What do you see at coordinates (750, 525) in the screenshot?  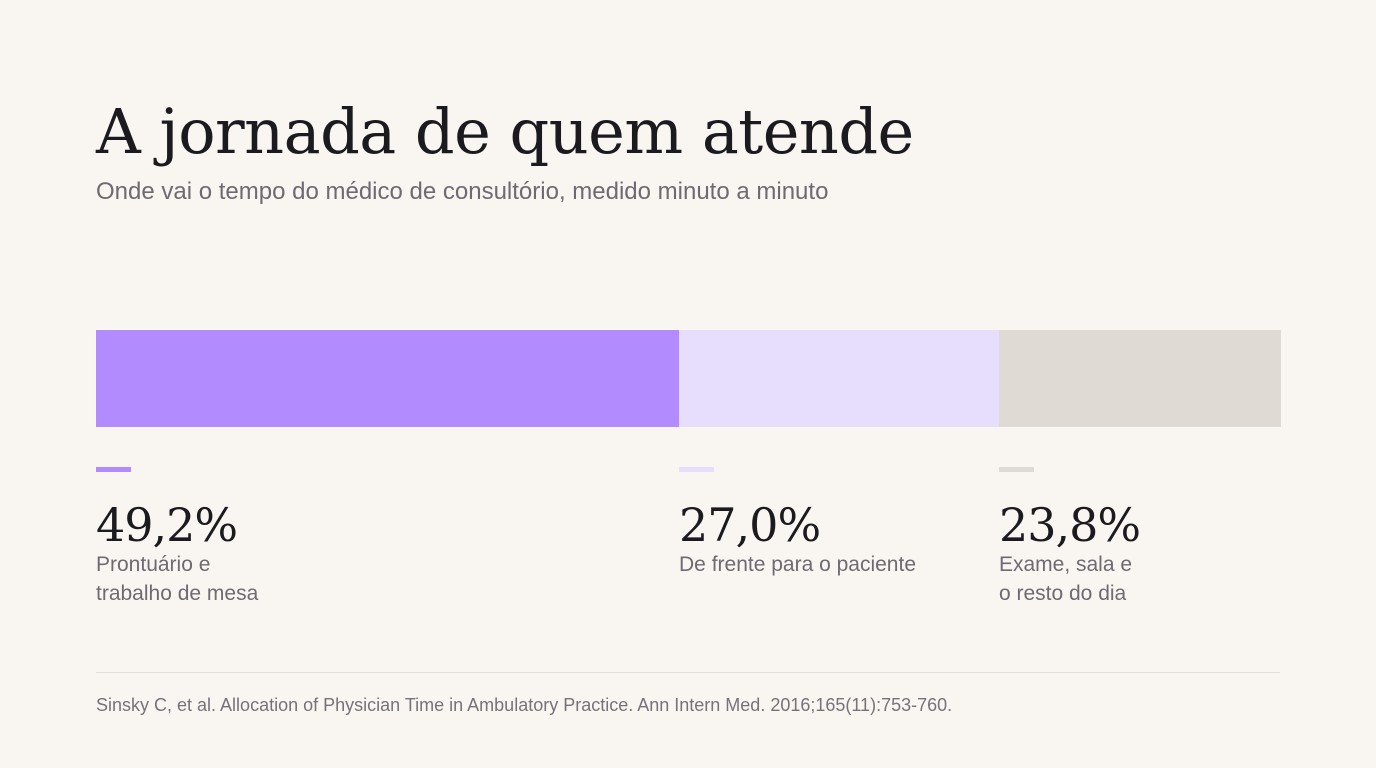 I see `segment-value-label: 27,0%` at bounding box center [750, 525].